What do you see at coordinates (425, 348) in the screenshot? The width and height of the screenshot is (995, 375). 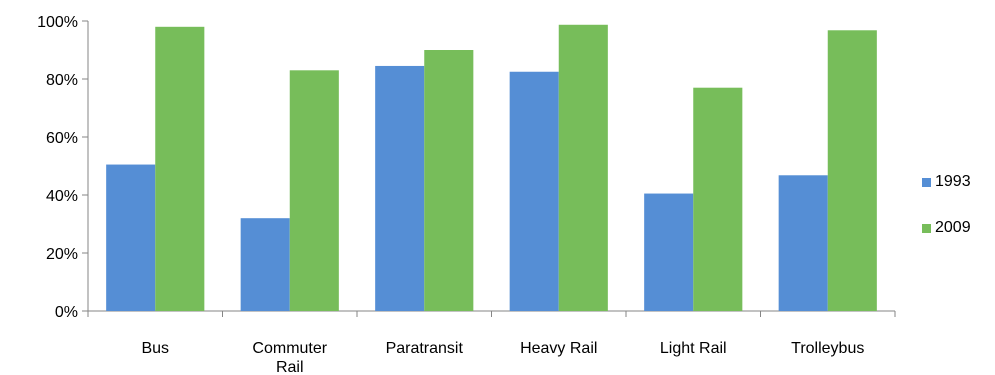 I see `x-tick-label: Paratransit` at bounding box center [425, 348].